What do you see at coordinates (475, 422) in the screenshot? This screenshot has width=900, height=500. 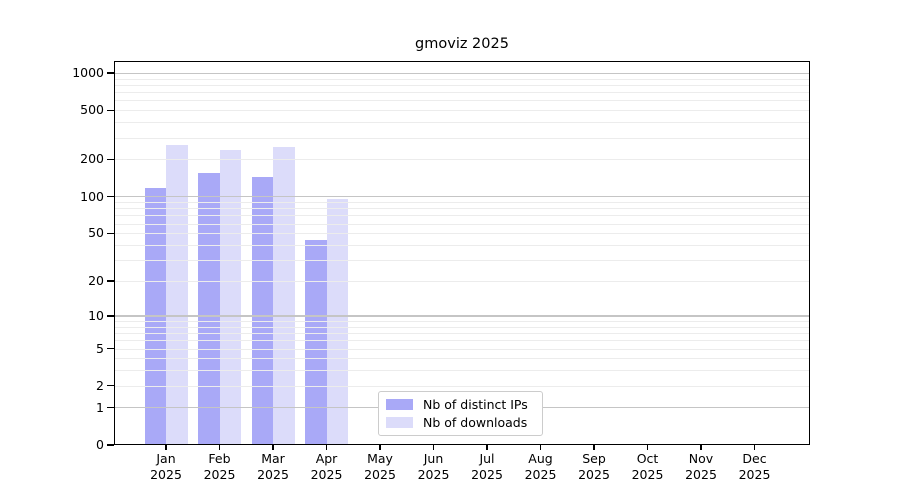 I see `legend-label: Nb of downloads` at bounding box center [475, 422].